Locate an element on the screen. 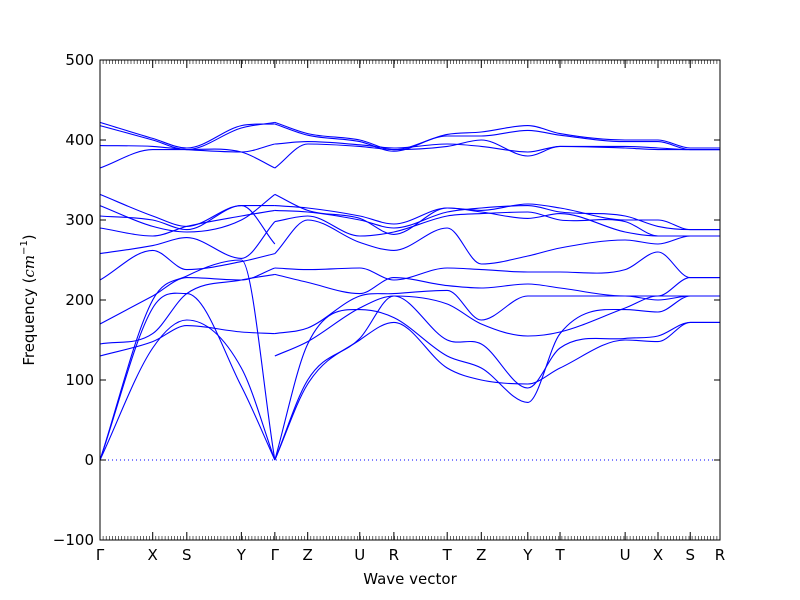 The height and width of the screenshot is (600, 800). y-axis-label: Frequency (cm−1) is located at coordinates (28, 299).